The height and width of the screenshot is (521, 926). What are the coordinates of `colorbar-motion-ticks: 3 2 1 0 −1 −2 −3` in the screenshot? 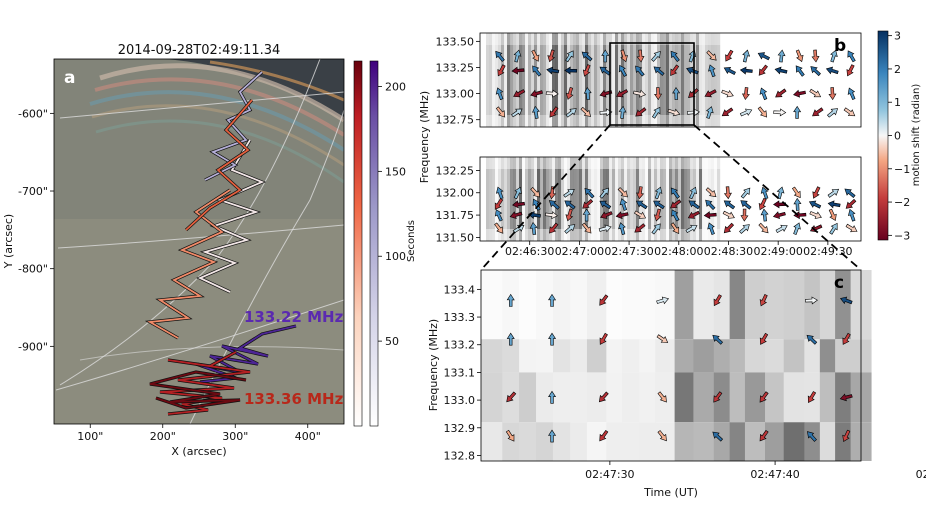 It's located at (899, 136).